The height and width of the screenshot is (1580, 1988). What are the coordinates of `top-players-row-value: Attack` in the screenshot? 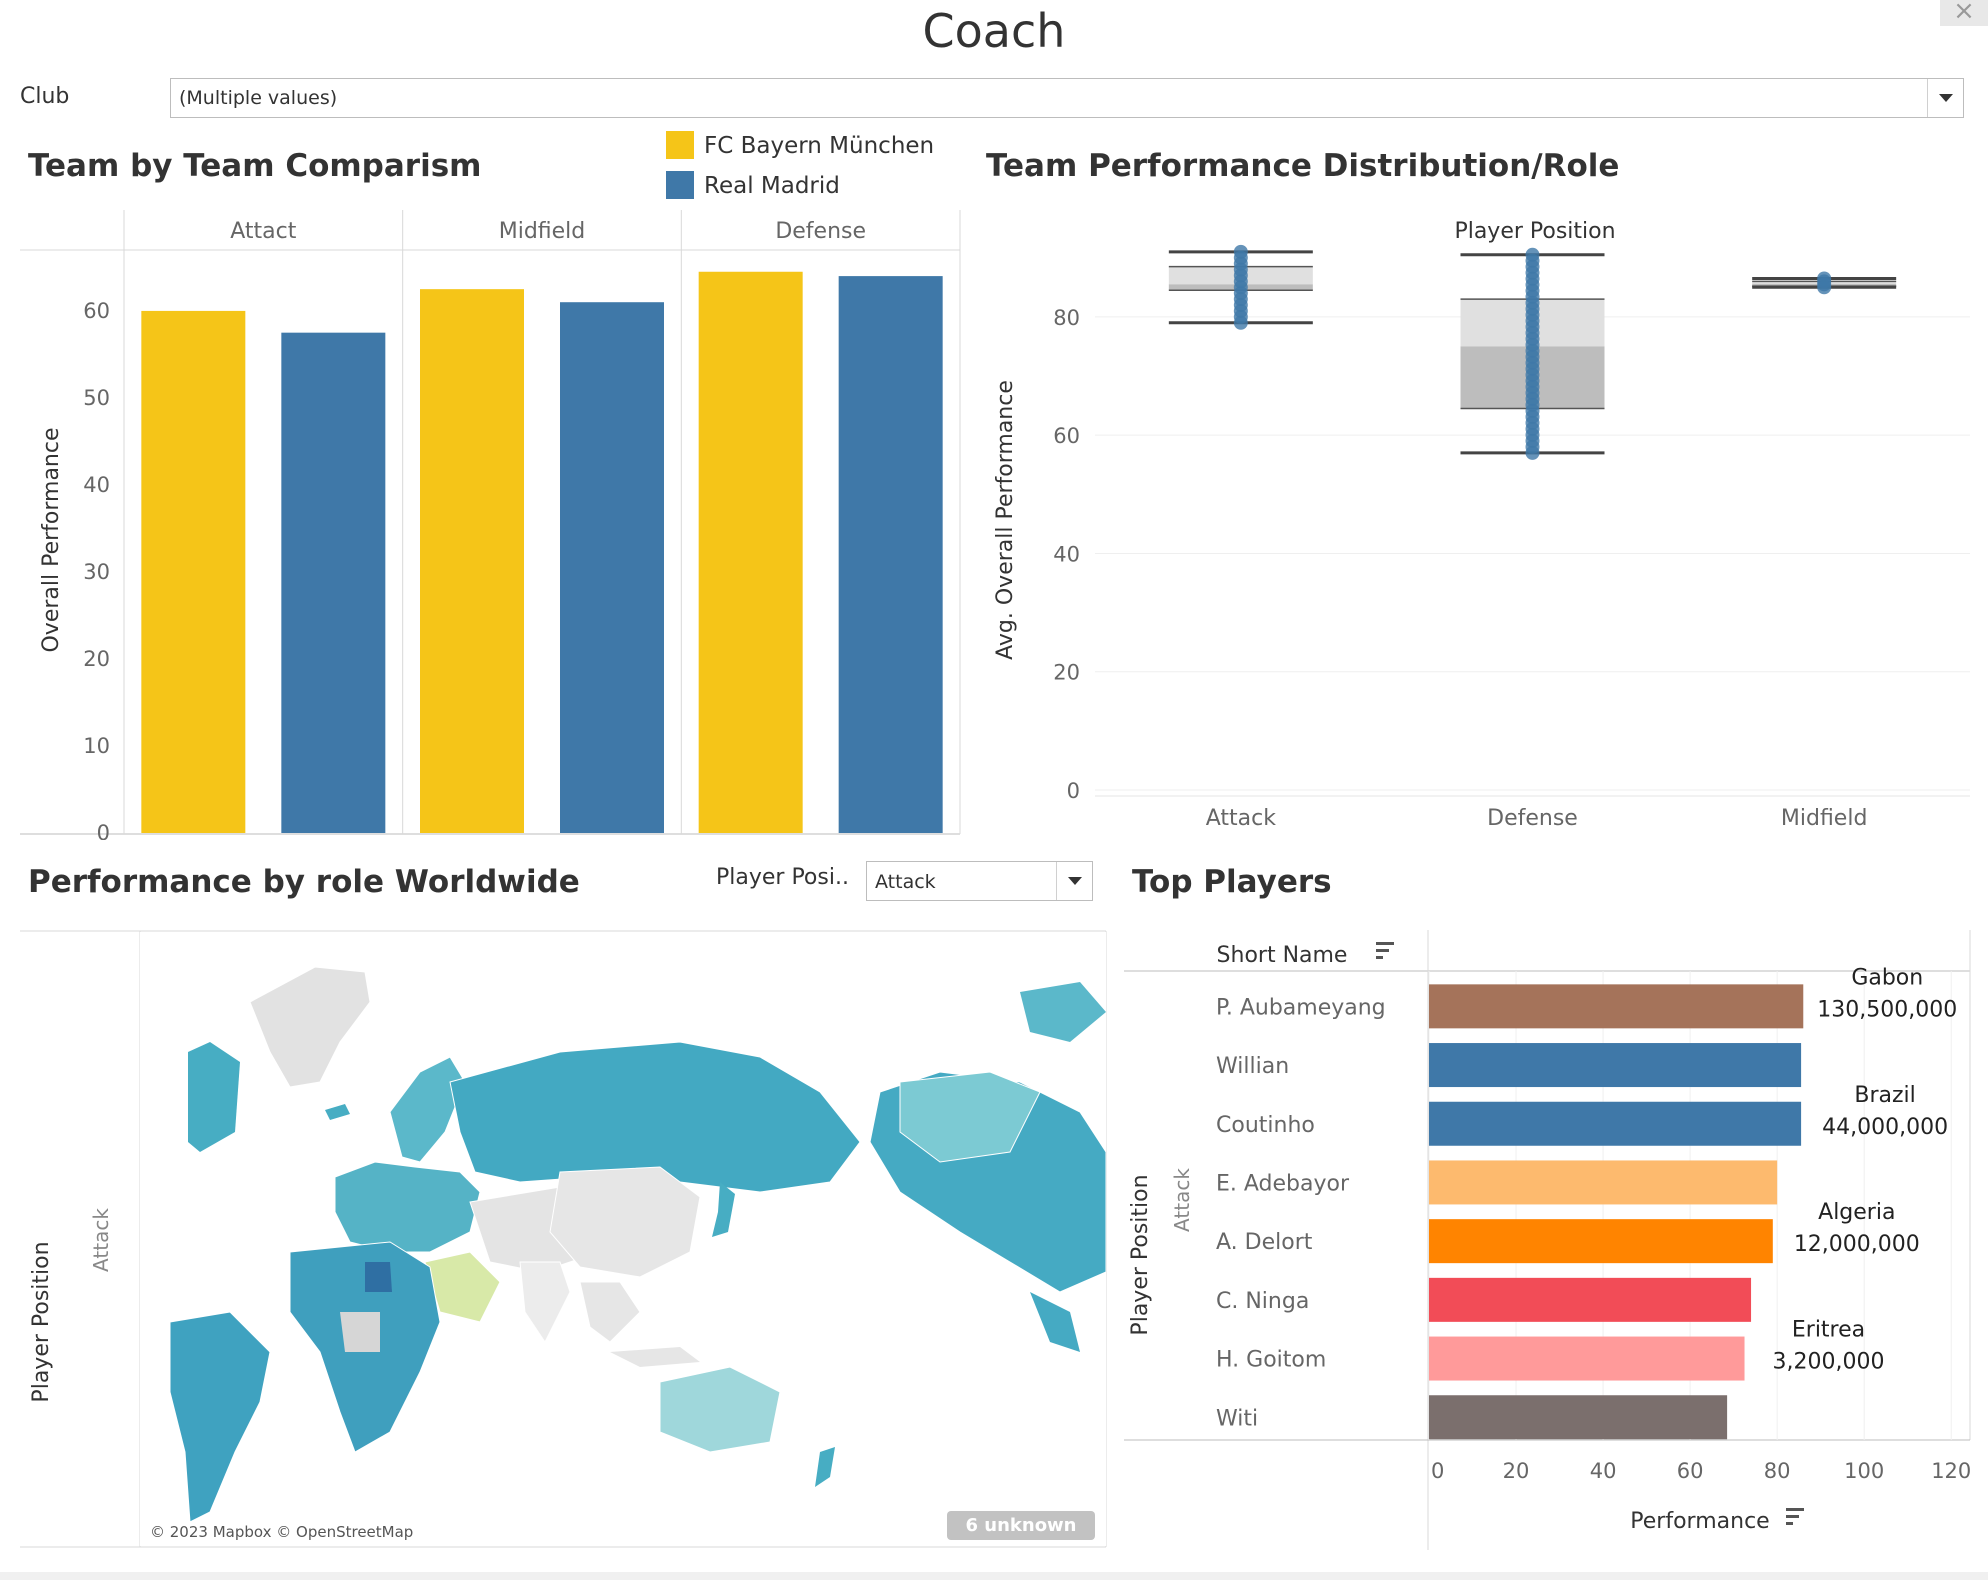 It's located at (1182, 1200).